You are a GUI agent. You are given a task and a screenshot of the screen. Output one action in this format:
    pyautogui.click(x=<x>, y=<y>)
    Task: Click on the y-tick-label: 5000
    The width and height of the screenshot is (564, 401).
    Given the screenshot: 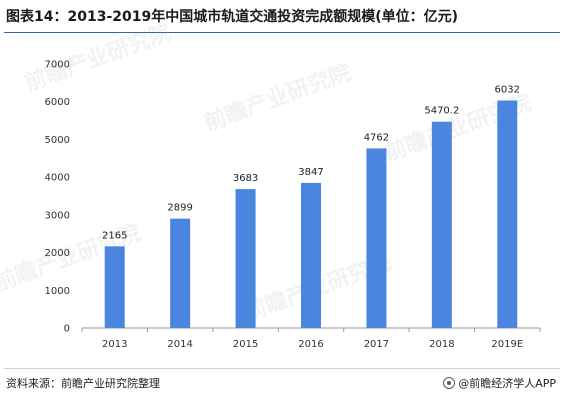 What is the action you would take?
    pyautogui.click(x=57, y=140)
    